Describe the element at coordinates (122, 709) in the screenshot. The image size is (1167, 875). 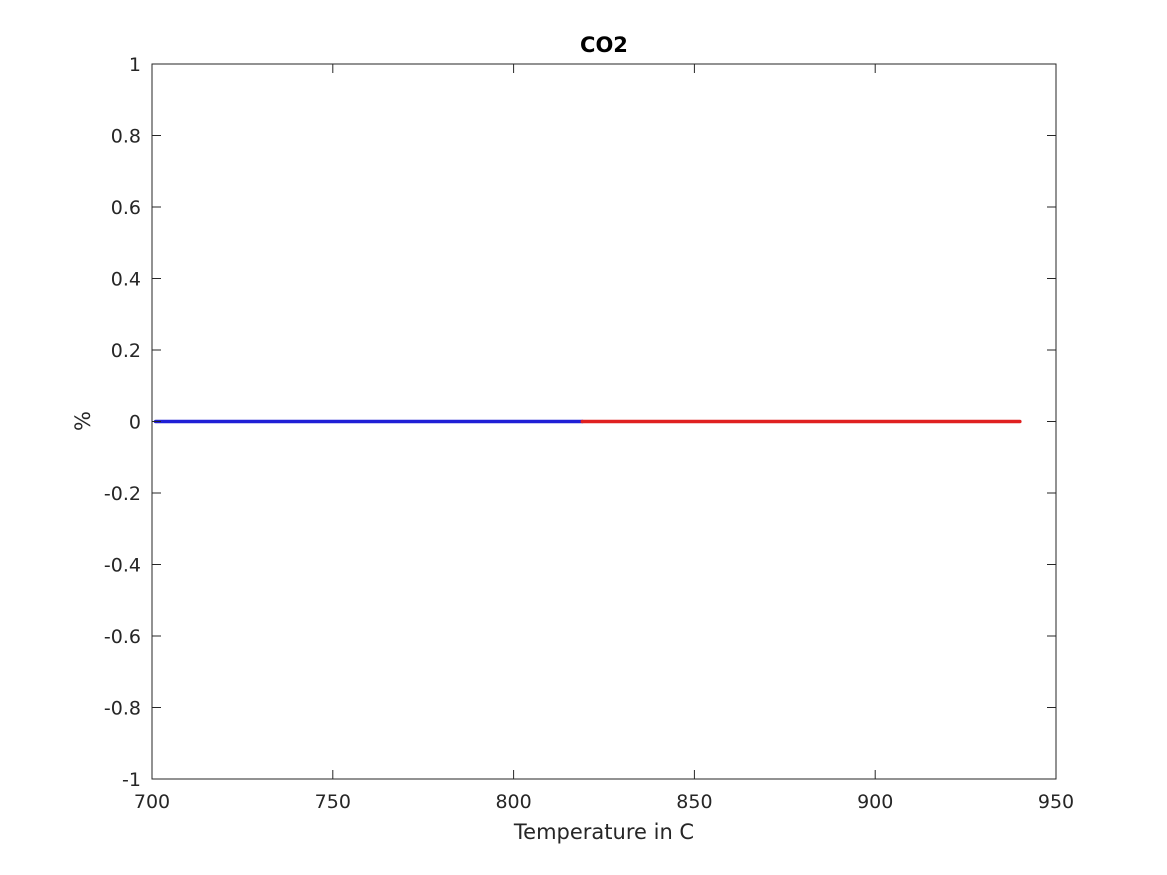
I see `y-tick-label: -0.8` at that location.